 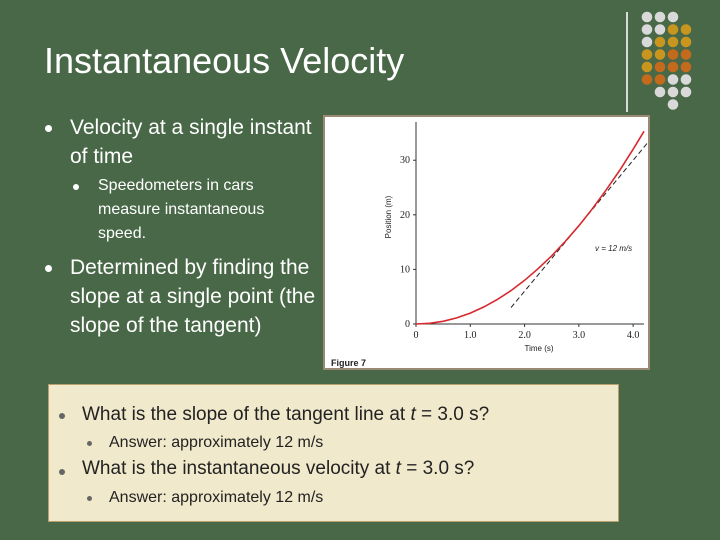 I want to click on y-tick-label: 0, so click(x=407, y=324).